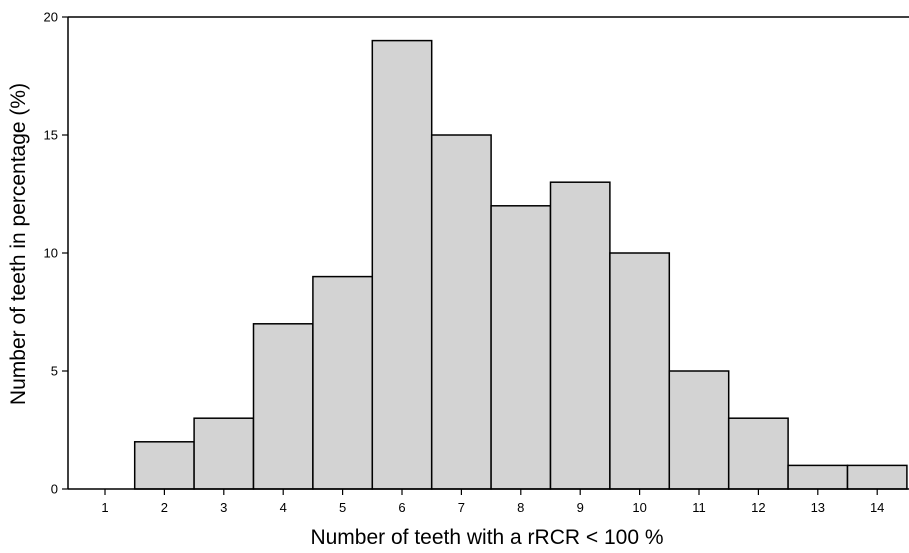 This screenshot has height=553, width=909. I want to click on x-tick-label: 7, so click(461, 507).